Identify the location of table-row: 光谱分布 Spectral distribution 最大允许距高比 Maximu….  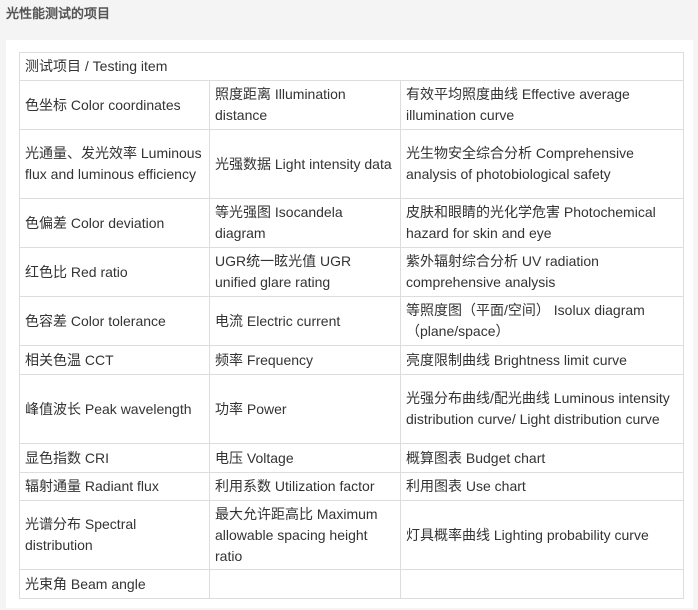
(351, 535).